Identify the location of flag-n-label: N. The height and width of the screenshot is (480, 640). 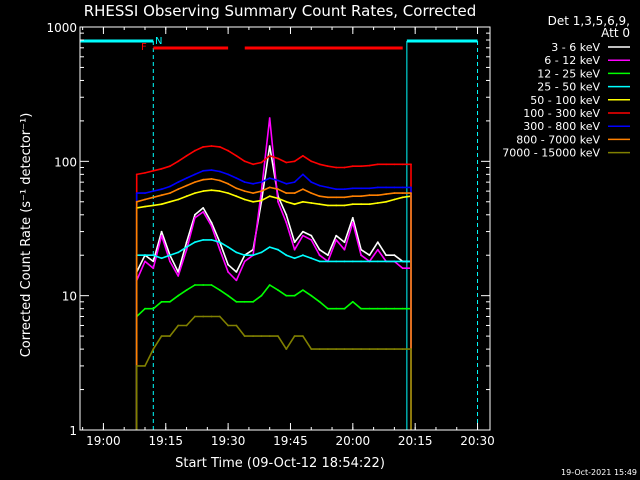
(158, 41).